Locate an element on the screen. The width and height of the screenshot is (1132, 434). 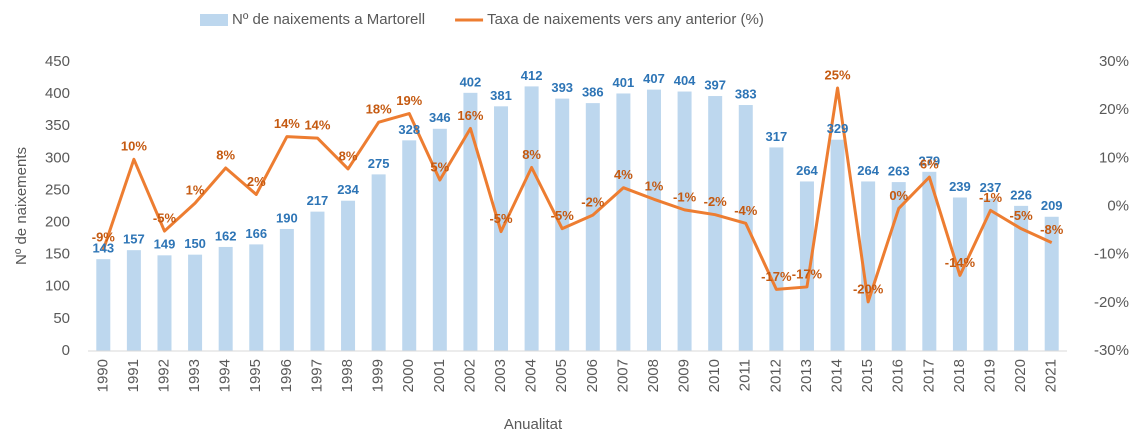
x-tick-label: 2016 is located at coordinates (898, 375).